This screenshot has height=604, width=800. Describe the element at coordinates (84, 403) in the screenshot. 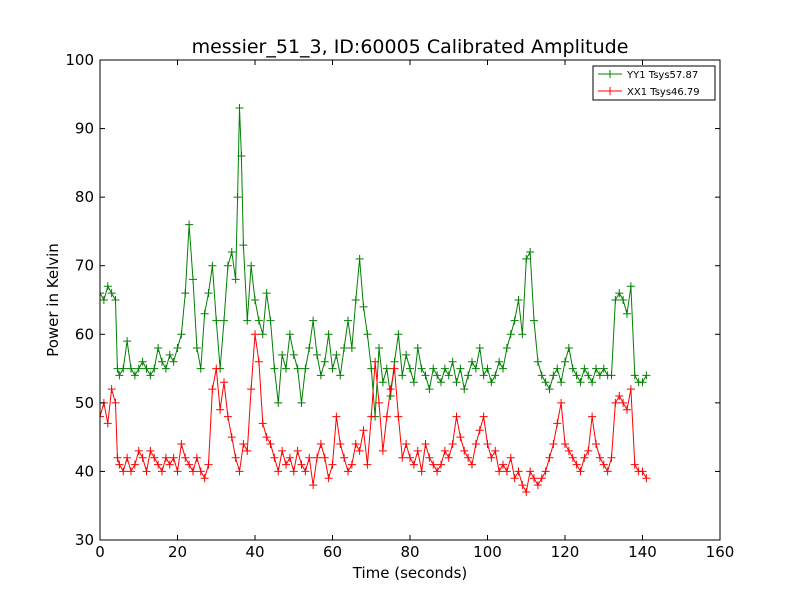

I see `y-tick-label: 50` at that location.